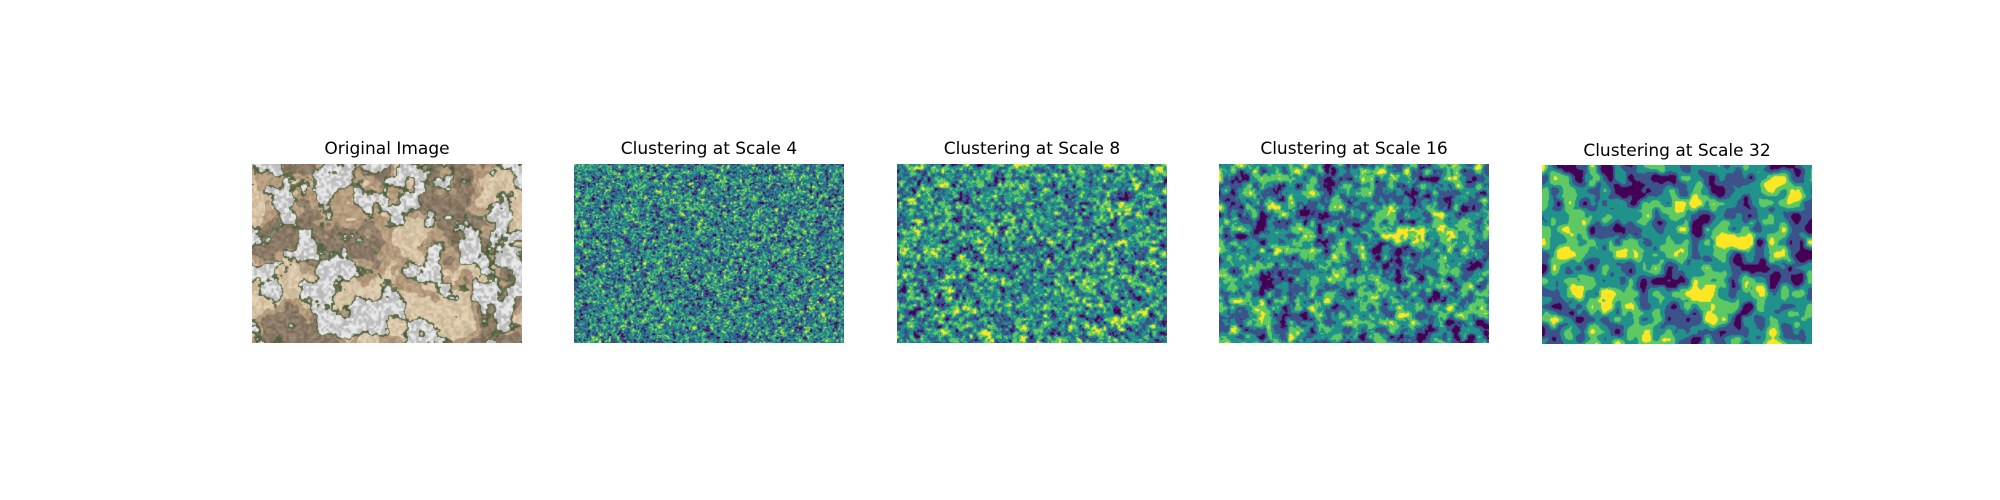  Describe the element at coordinates (387, 149) in the screenshot. I see `panel-title-original: Original Image` at that location.